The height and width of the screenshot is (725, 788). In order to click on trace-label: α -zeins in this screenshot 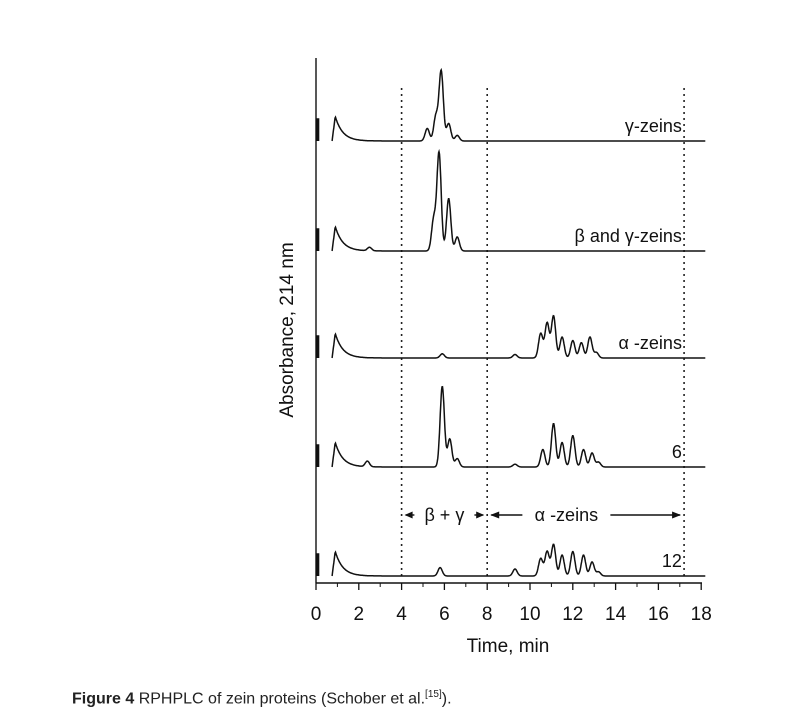, I will do `click(650, 343)`.